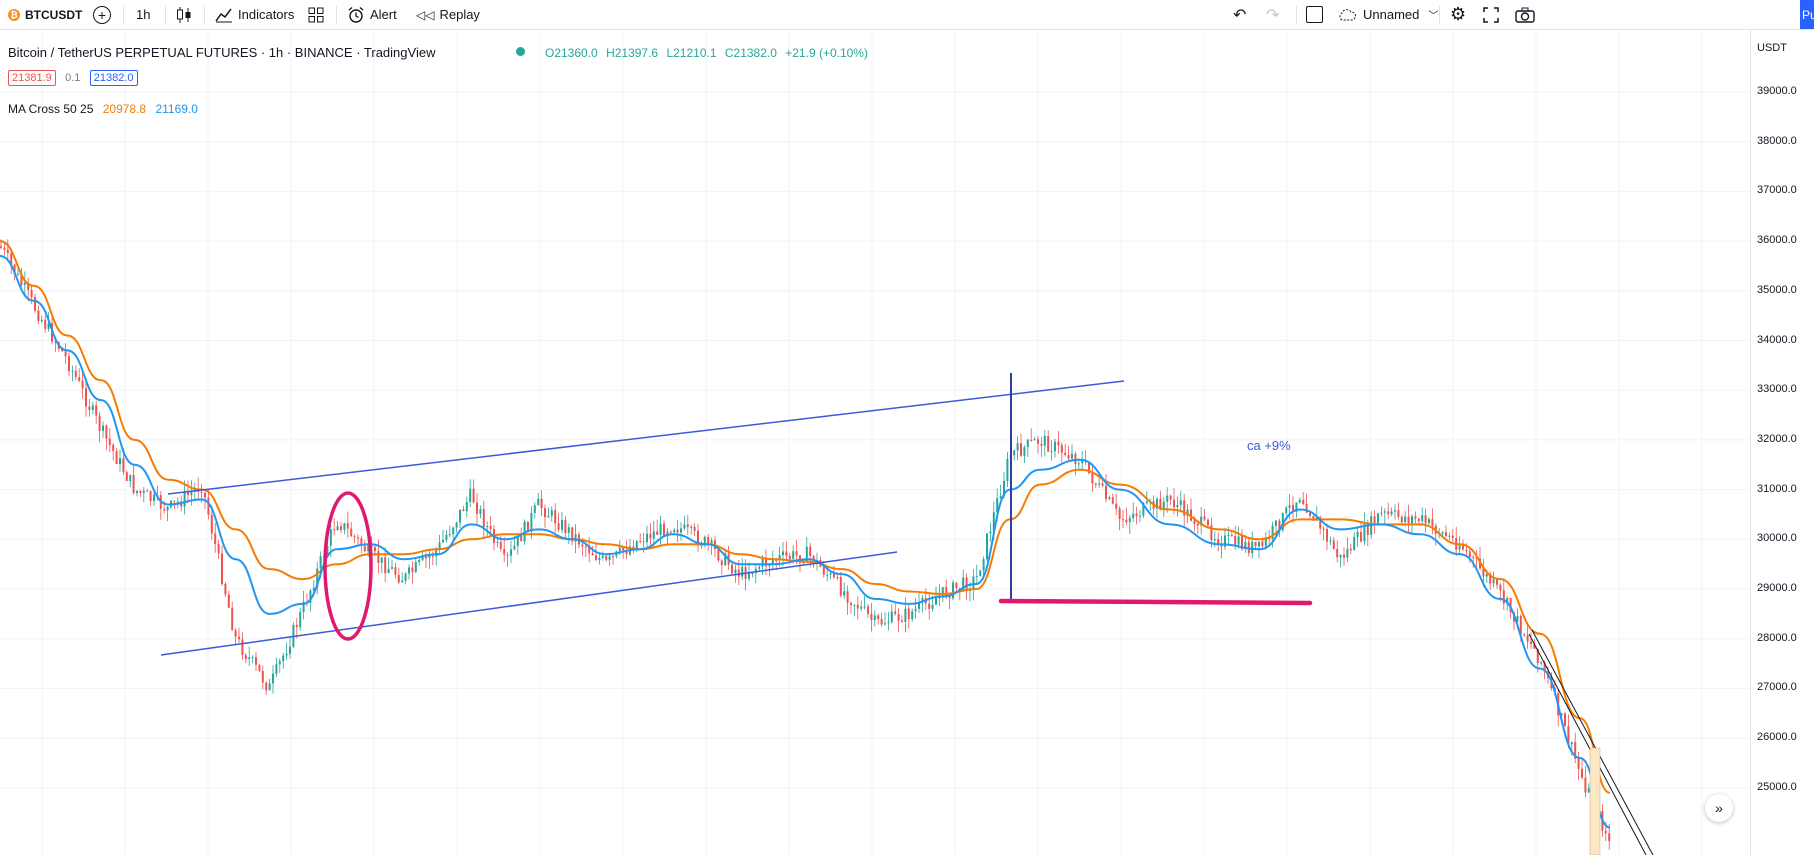 This screenshot has height=855, width=1814. I want to click on alert-button: Alert, so click(372, 14).